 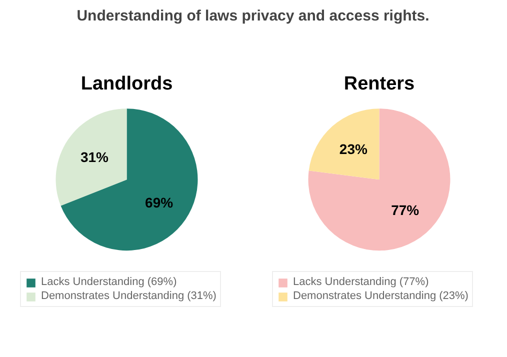 I want to click on data-label: 69%, so click(x=159, y=202).